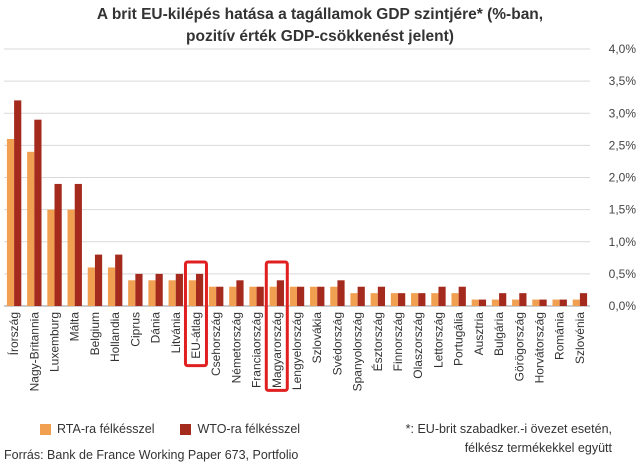 Image resolution: width=640 pixels, height=468 pixels. Describe the element at coordinates (623, 178) in the screenshot. I see `y-tick-label: 2,0%` at that location.